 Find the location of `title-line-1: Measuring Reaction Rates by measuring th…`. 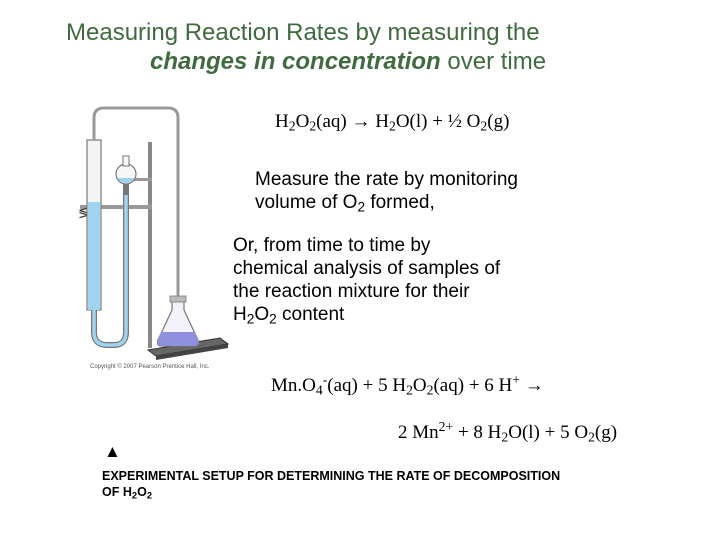

title-line-1: Measuring Reaction Rates by measuring th… is located at coordinates (303, 32).